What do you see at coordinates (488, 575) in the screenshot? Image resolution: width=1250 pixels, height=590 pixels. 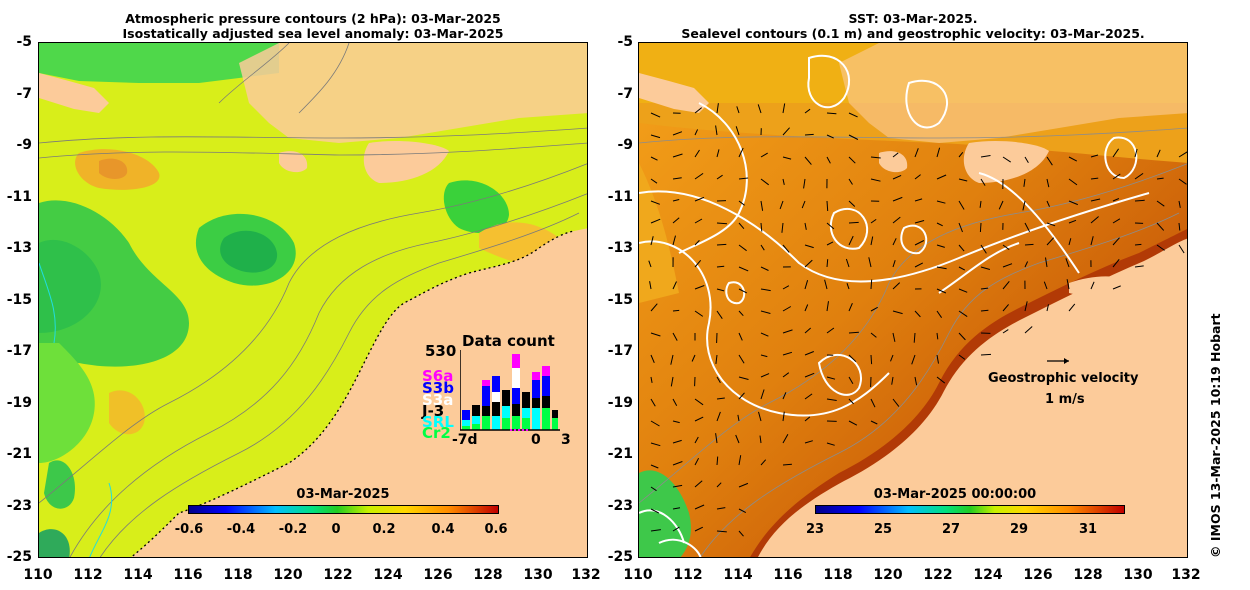 I see `left-xtick-9: 128` at bounding box center [488, 575].